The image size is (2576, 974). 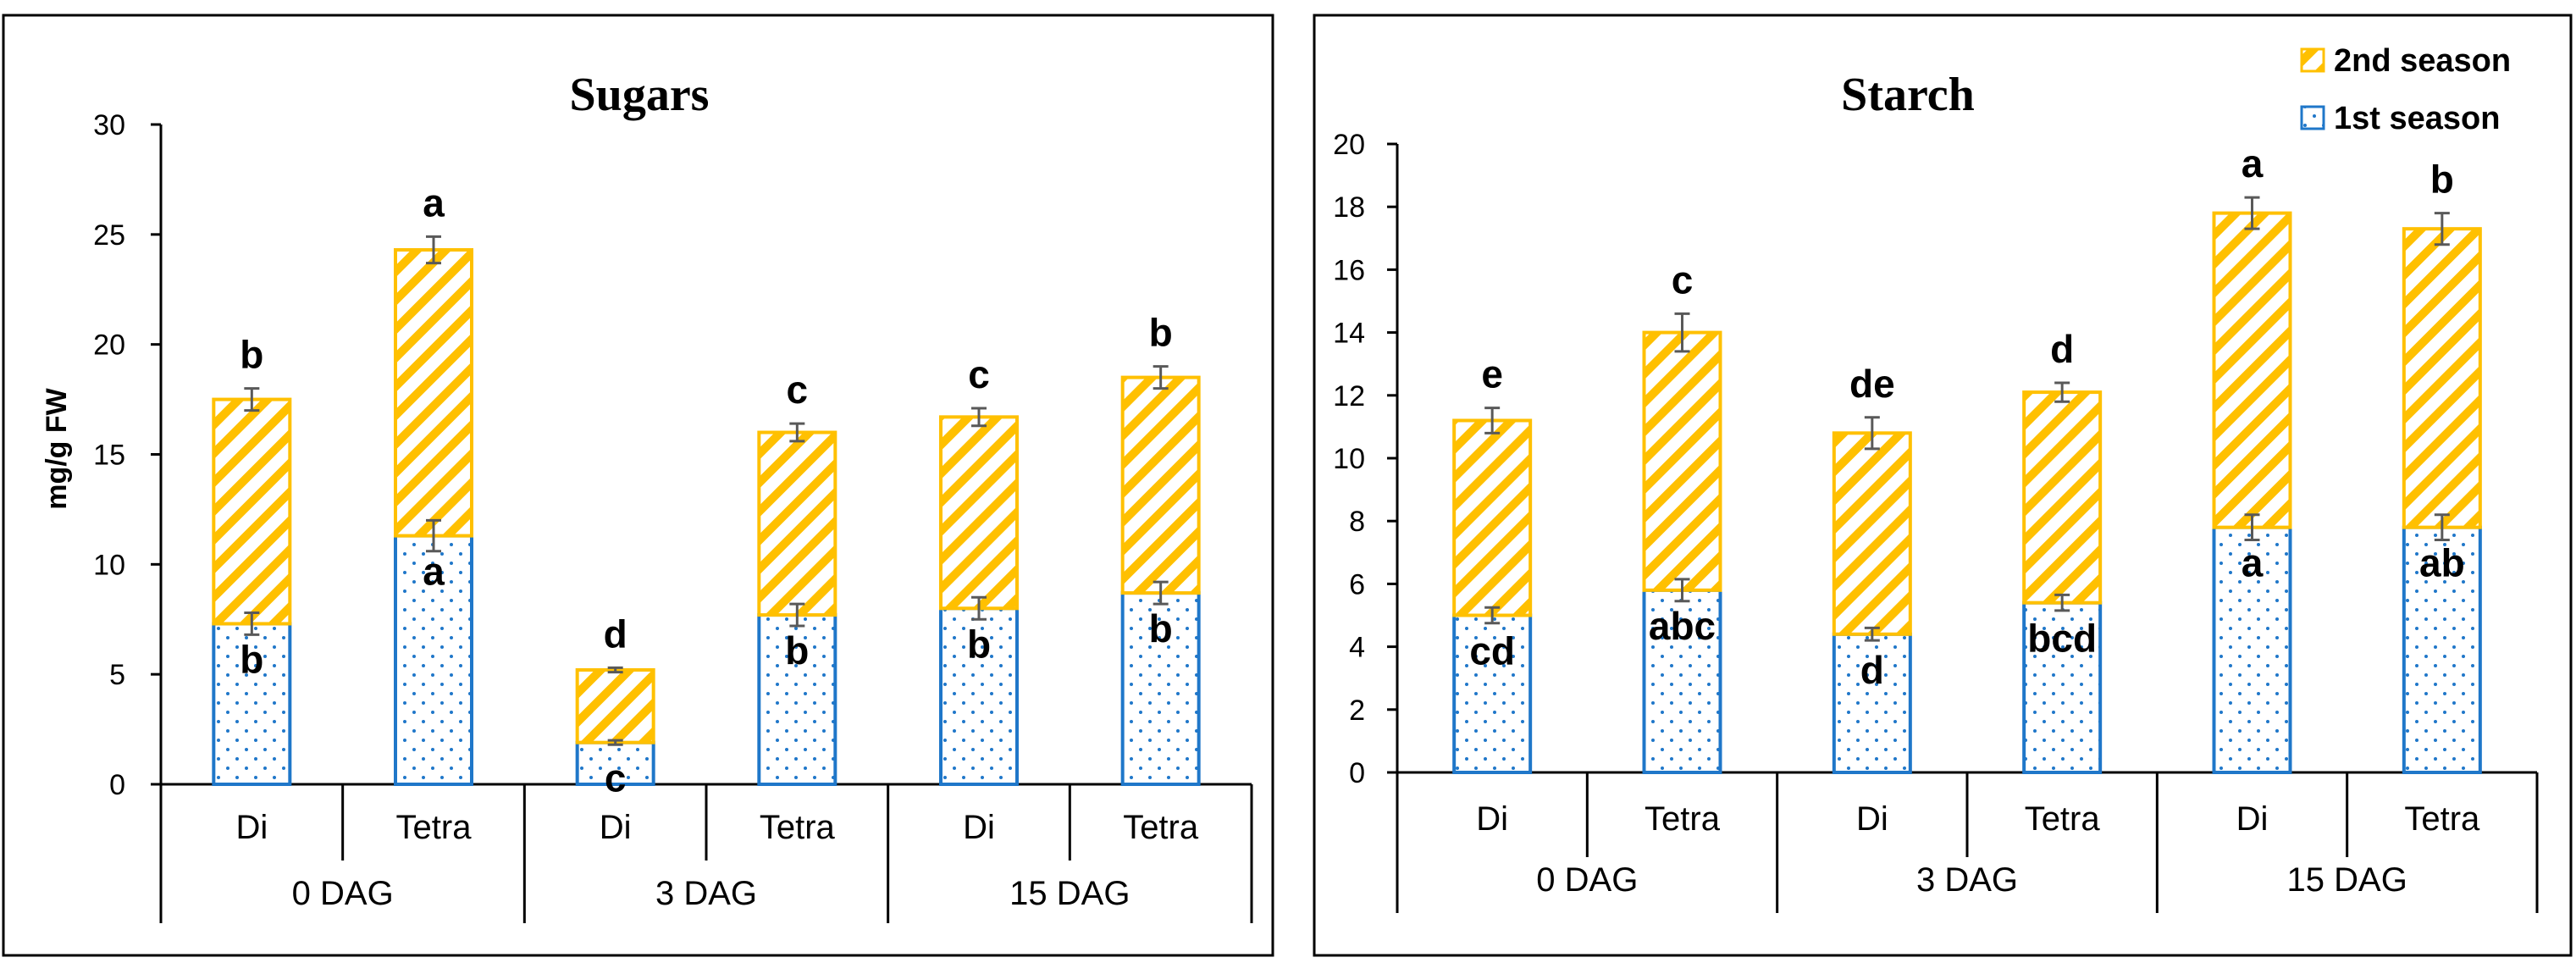 What do you see at coordinates (109, 125) in the screenshot?
I see `sugars-y-tick-label: 30` at bounding box center [109, 125].